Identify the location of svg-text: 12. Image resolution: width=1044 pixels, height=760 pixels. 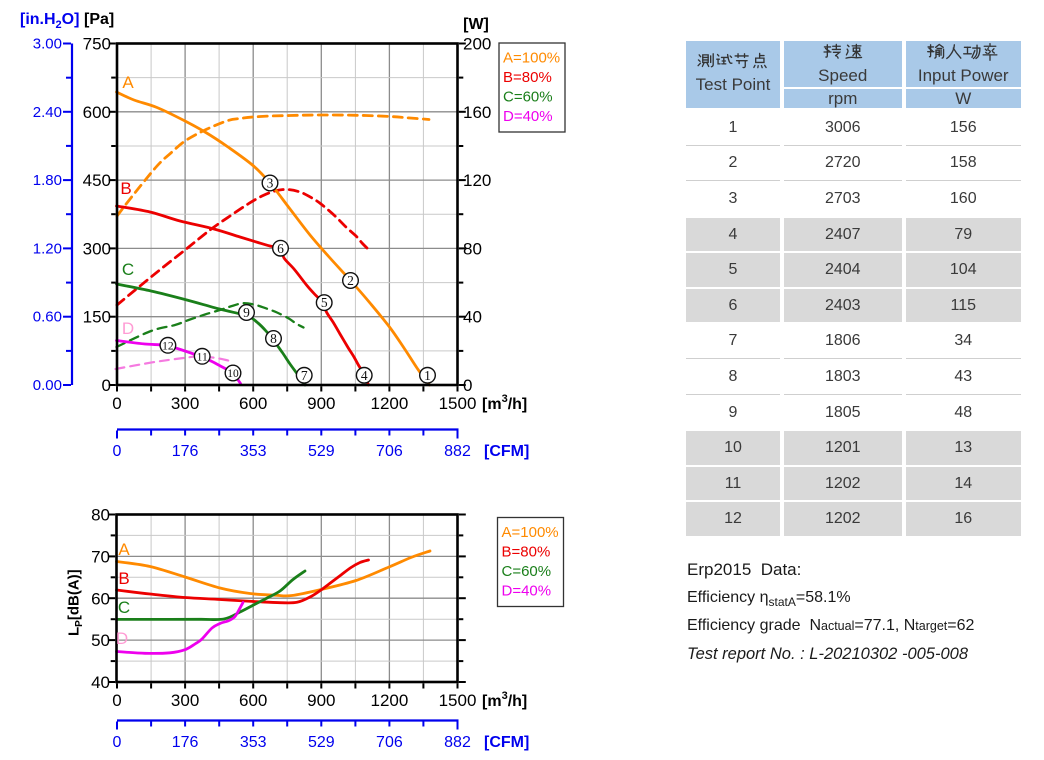
(168, 346).